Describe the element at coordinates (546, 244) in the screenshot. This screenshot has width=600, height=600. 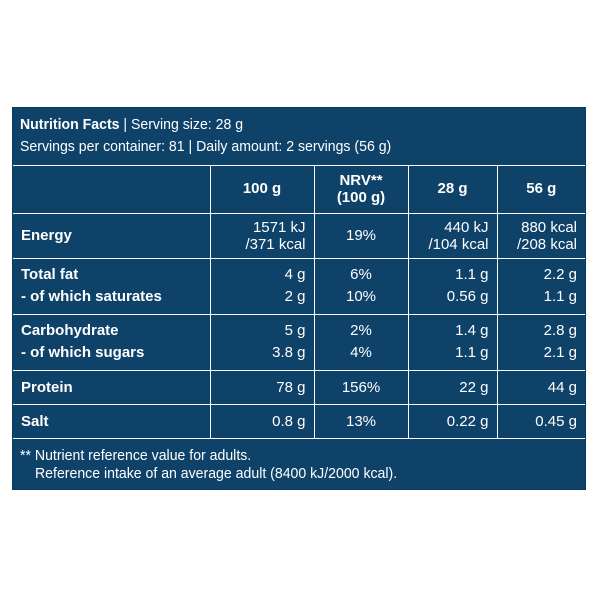
I see `energy-56g-kcal-2: /208 kcal` at that location.